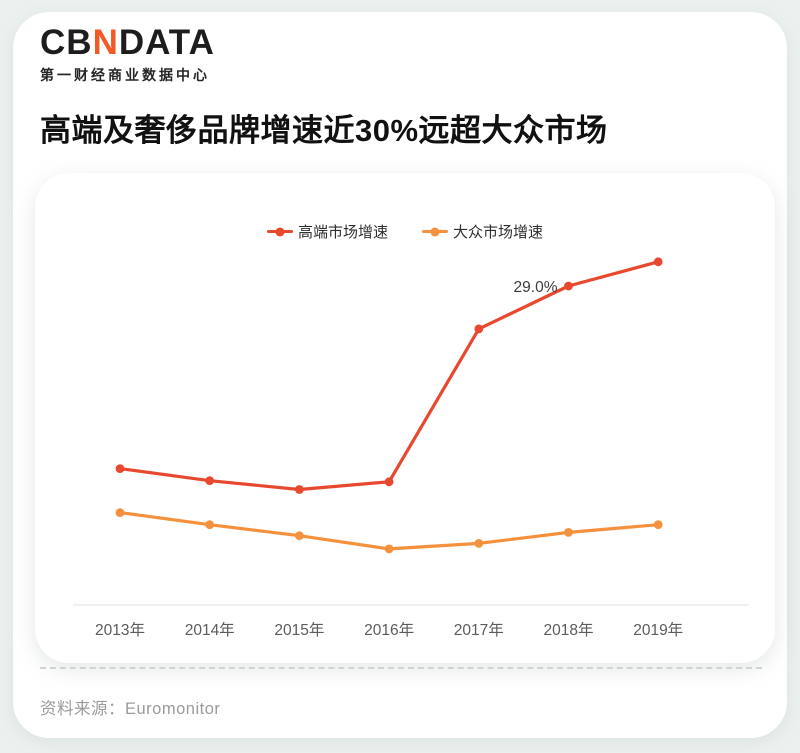 Image resolution: width=800 pixels, height=753 pixels. I want to click on x-tick-label: 2016年, so click(389, 630).